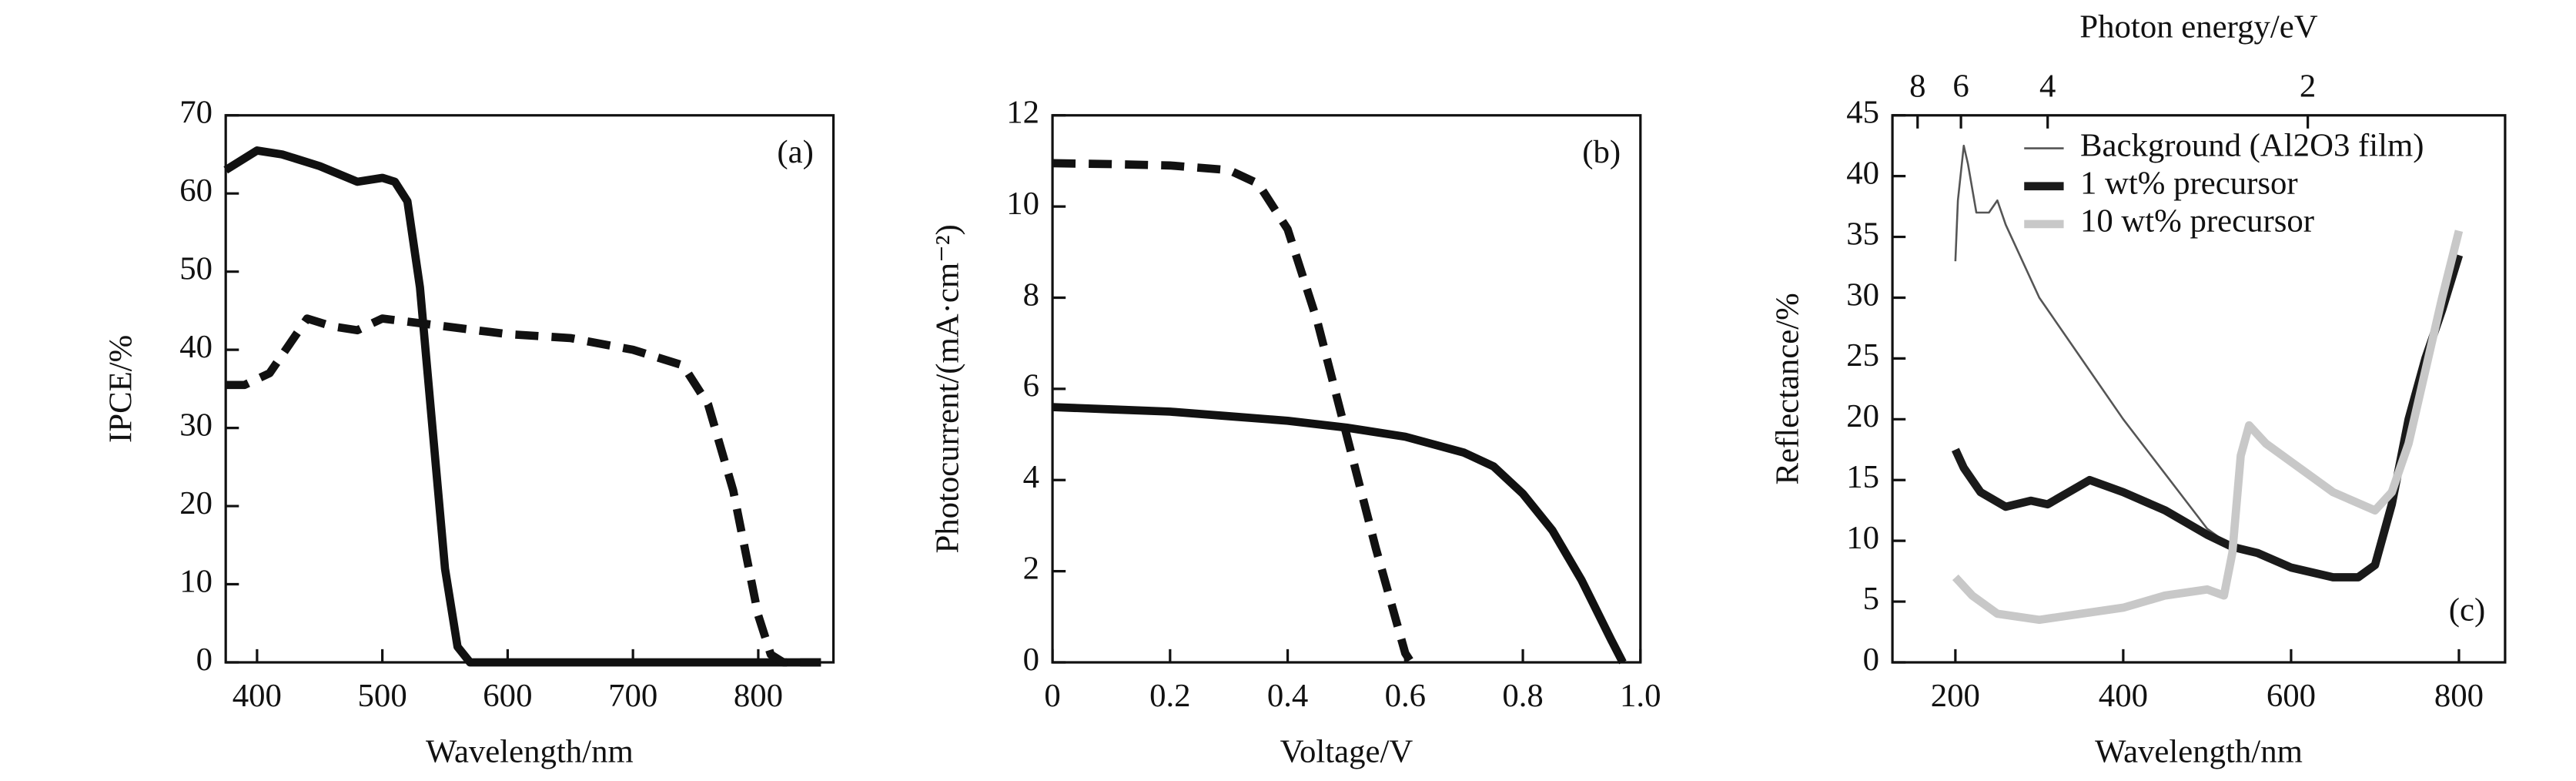 This screenshot has height=781, width=2576. I want to click on y-axis-label: Reflectance/%, so click(1787, 389).